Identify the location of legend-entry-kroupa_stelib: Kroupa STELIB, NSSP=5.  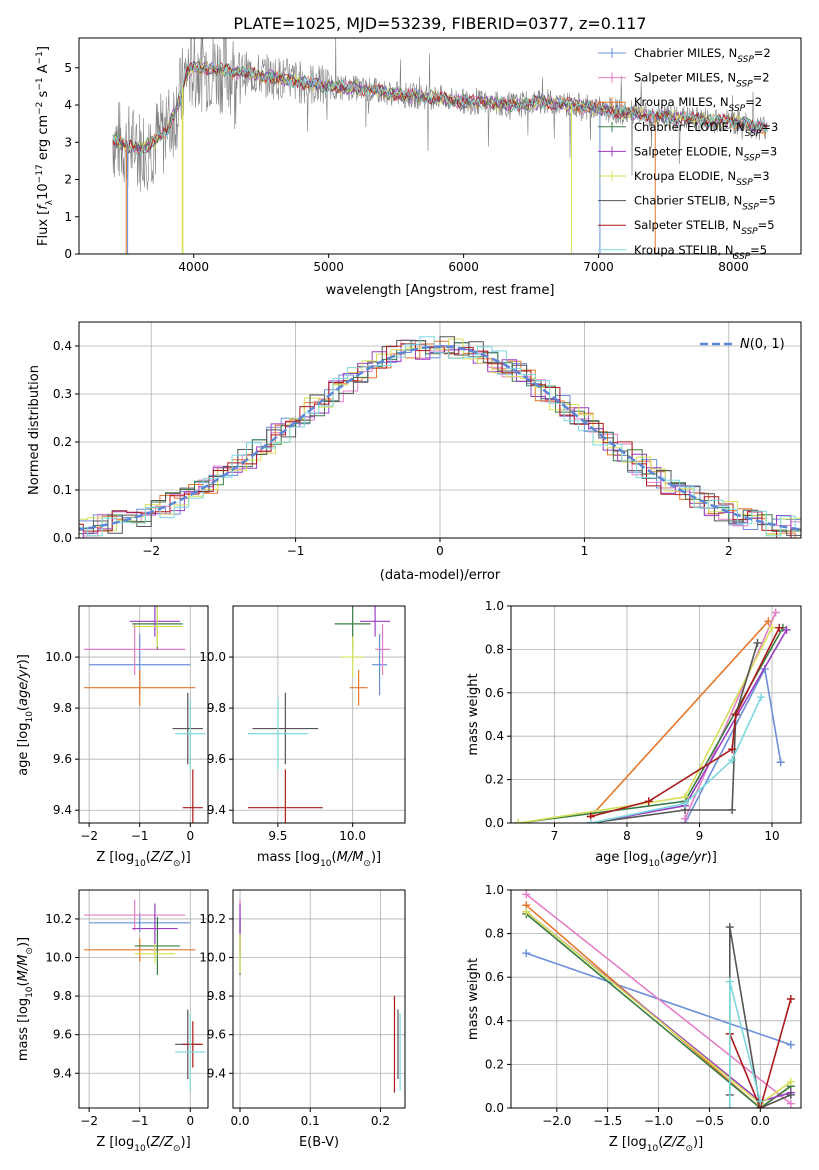
(700, 252).